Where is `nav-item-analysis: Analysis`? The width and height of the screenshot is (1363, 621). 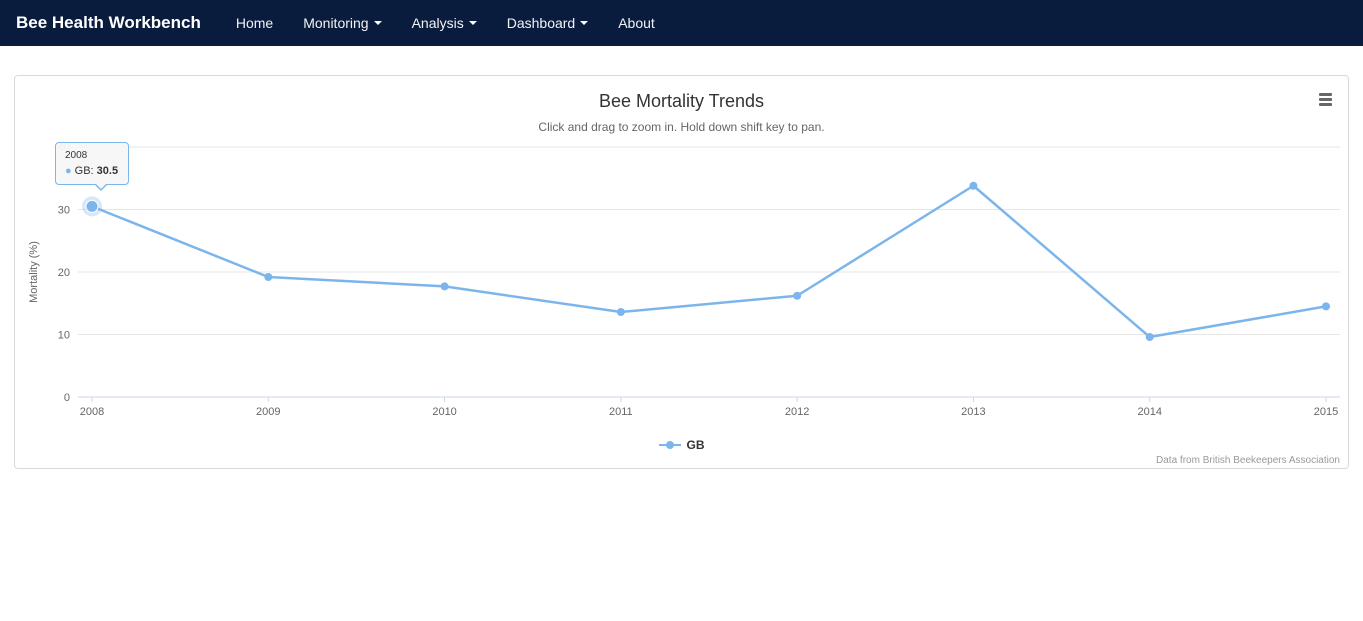 nav-item-analysis: Analysis is located at coordinates (444, 23).